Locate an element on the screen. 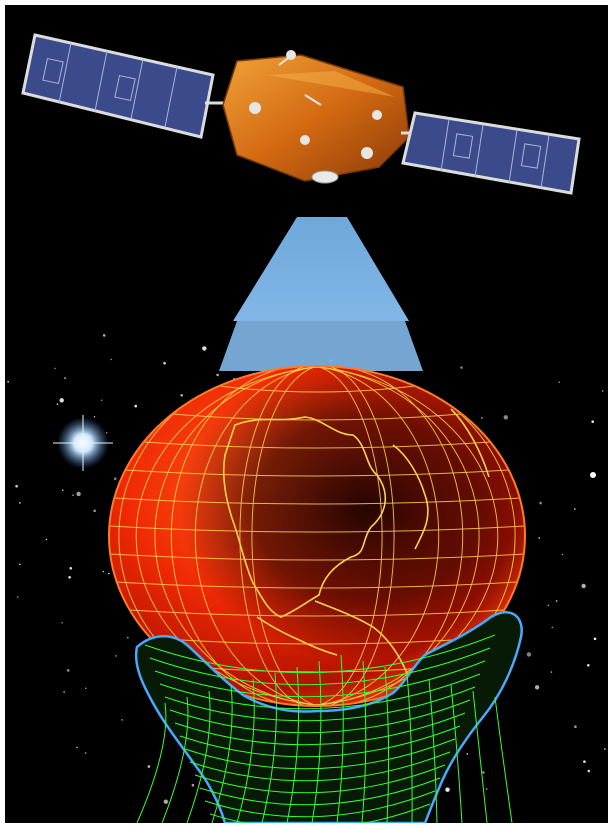  hand-mesh-lines is located at coordinates (324, 728).